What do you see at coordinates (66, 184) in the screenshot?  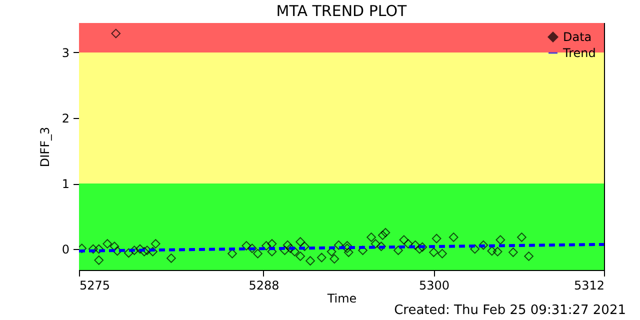 I see `y-tick-label: 1` at bounding box center [66, 184].